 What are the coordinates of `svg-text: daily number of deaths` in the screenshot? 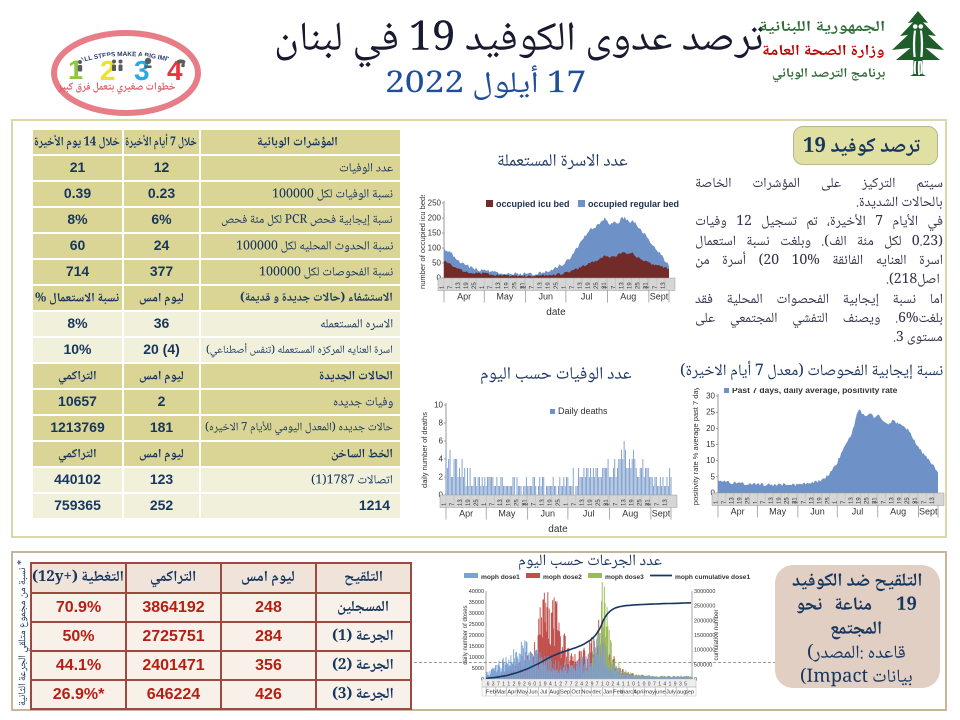 It's located at (424, 450).